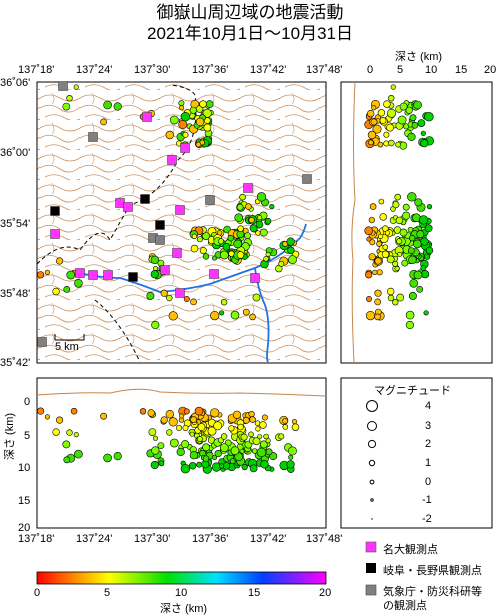 Image resolution: width=500 pixels, height=616 pixels. Describe the element at coordinates (15, 83) in the screenshot. I see `map-lat-tick-0: 36˚06'` at that location.